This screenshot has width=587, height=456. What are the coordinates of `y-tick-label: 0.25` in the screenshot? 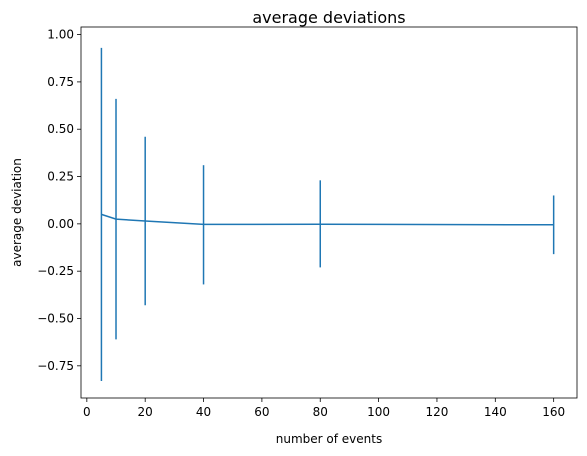 It's located at (60, 177).